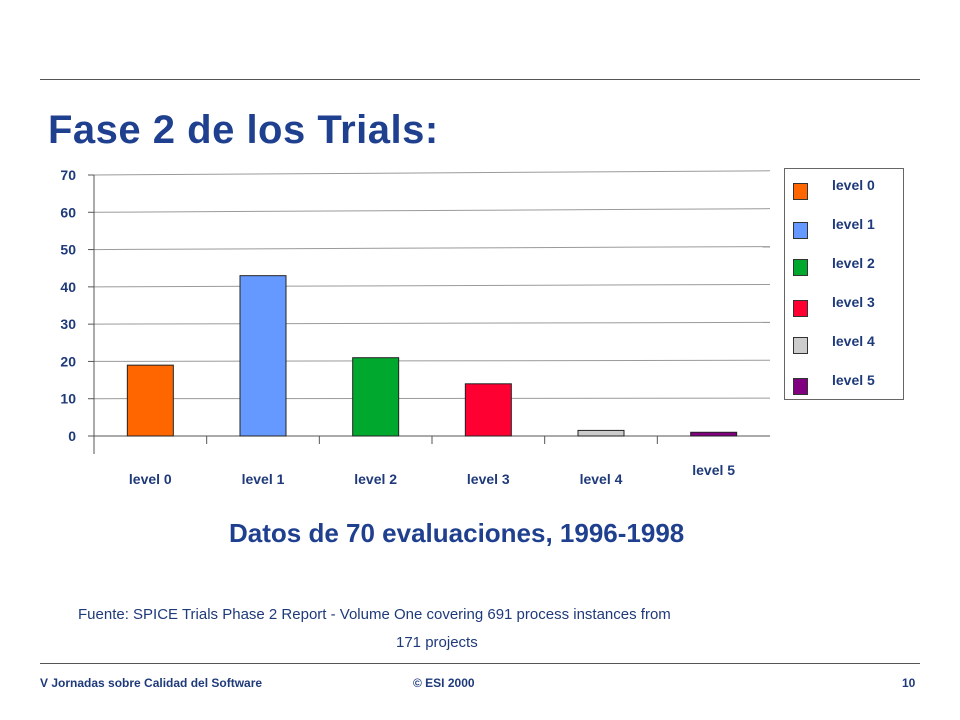 Image resolution: width=960 pixels, height=720 pixels. Describe the element at coordinates (853, 263) in the screenshot. I see `legend-label: level 2` at that location.